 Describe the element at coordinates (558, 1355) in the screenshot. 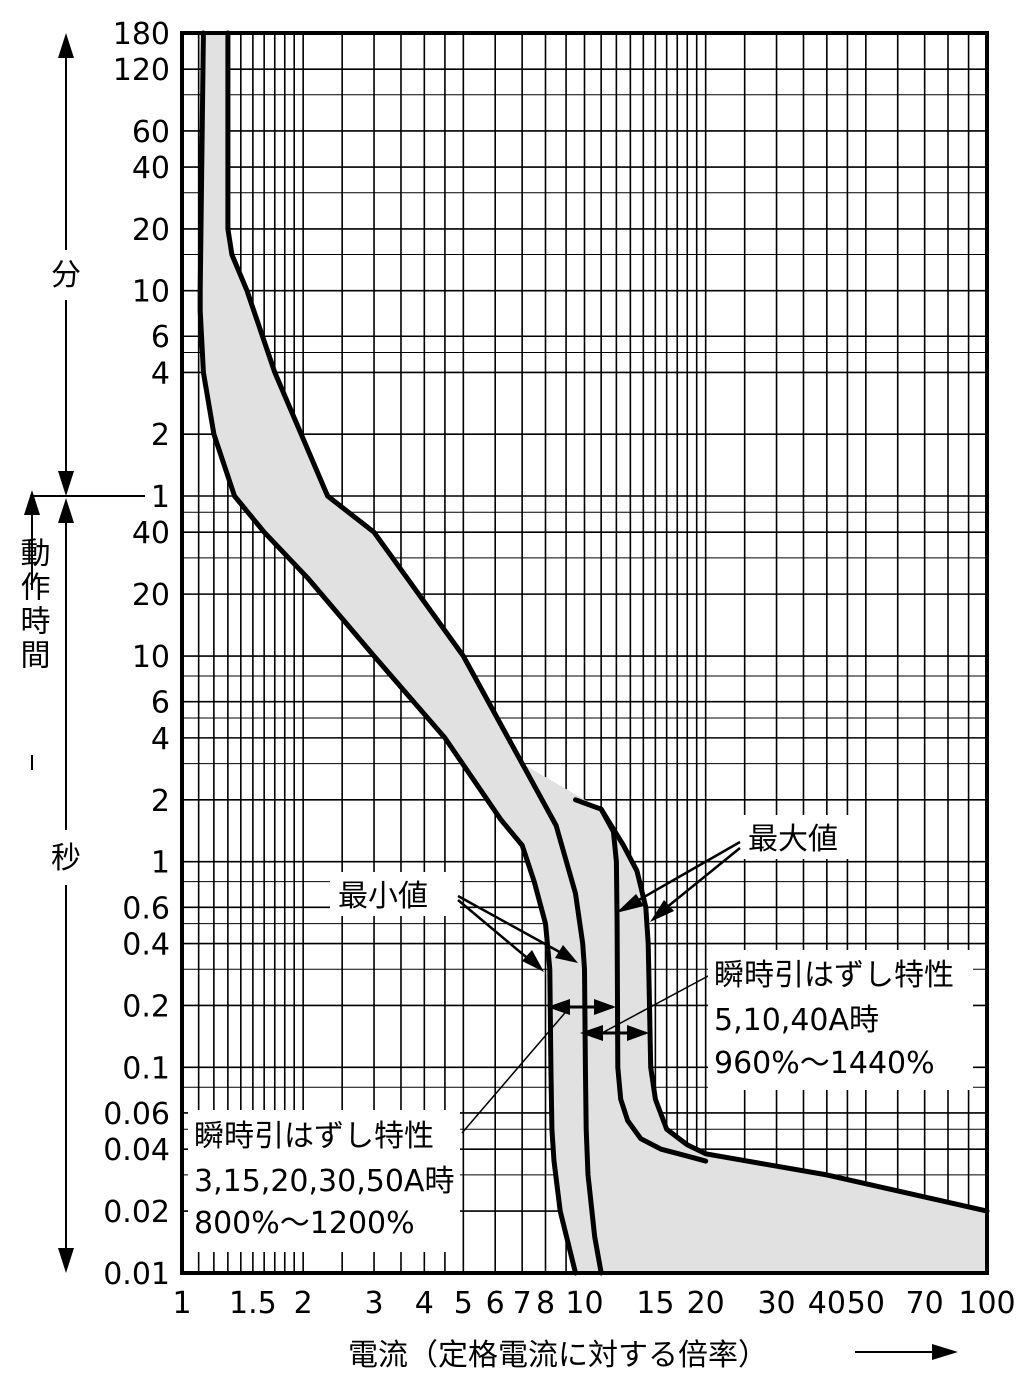

I see `x-axis-title: 電流（定格電流に対する倍率）` at that location.